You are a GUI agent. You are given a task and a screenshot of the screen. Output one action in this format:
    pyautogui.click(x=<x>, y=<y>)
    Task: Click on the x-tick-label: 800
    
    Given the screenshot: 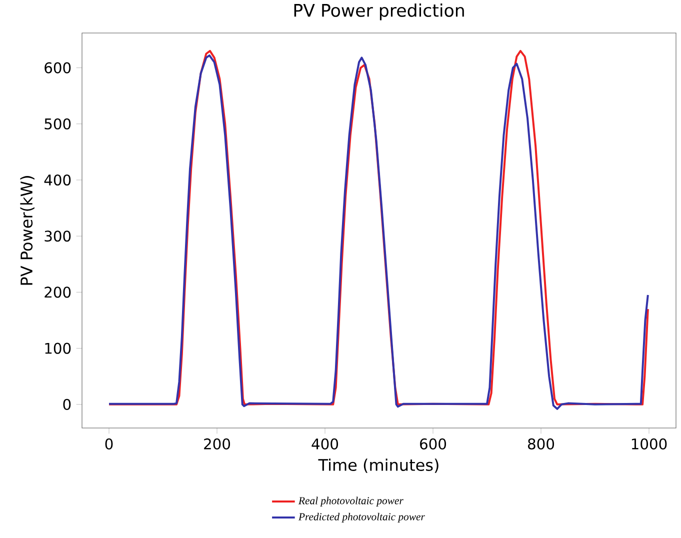 What is the action you would take?
    pyautogui.click(x=541, y=444)
    